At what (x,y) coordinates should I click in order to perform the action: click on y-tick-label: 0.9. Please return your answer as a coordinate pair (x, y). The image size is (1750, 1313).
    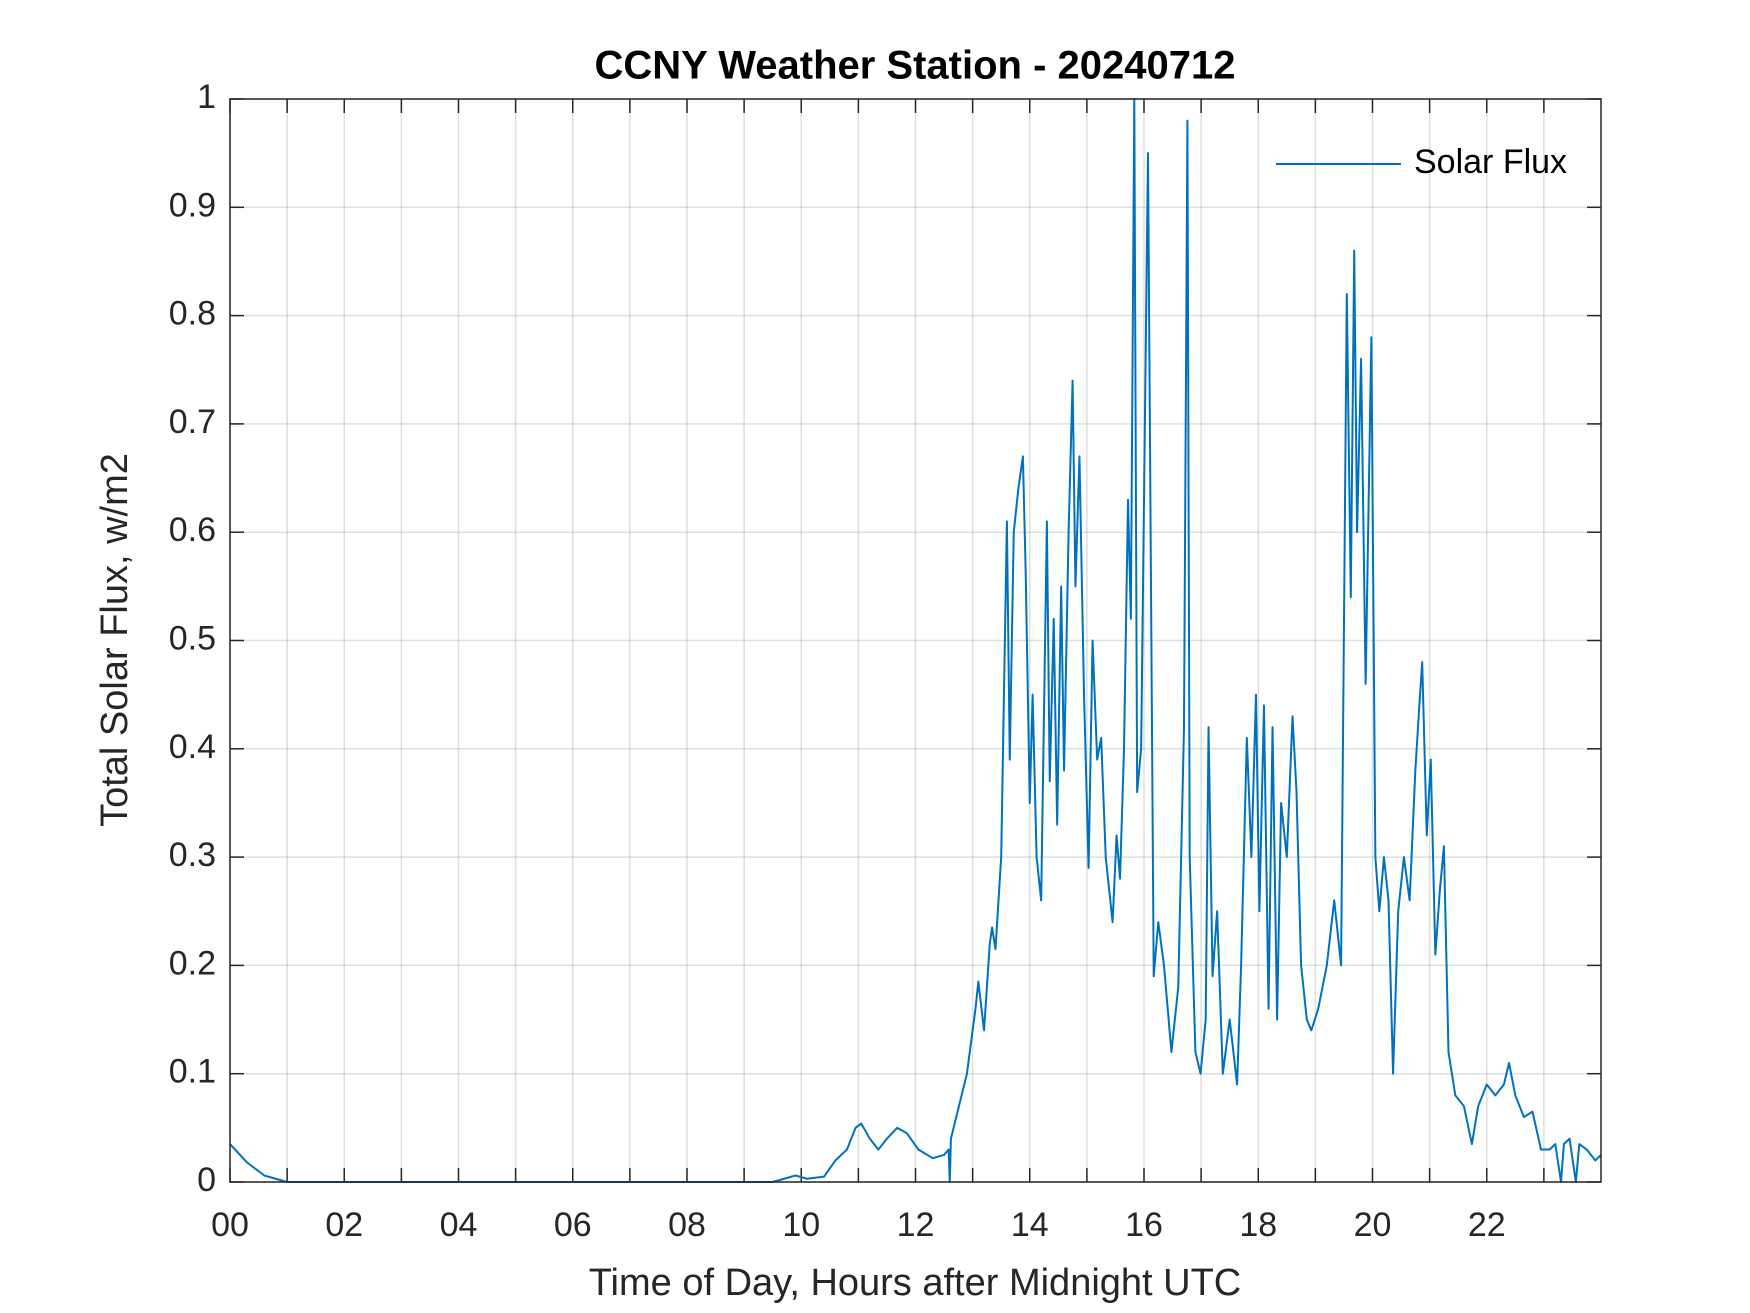
    Looking at the image, I should click on (192, 205).